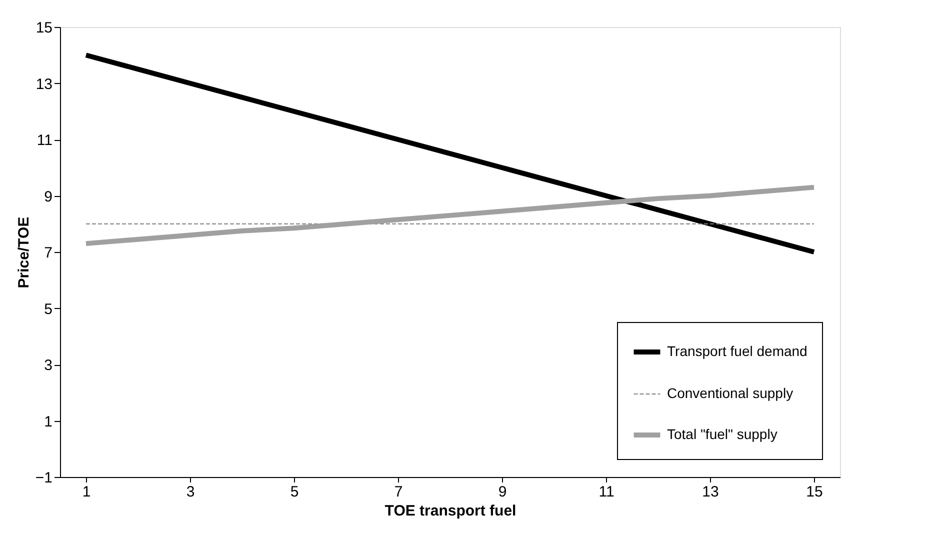  What do you see at coordinates (48, 421) in the screenshot?
I see `y-tick-label: 1` at bounding box center [48, 421].